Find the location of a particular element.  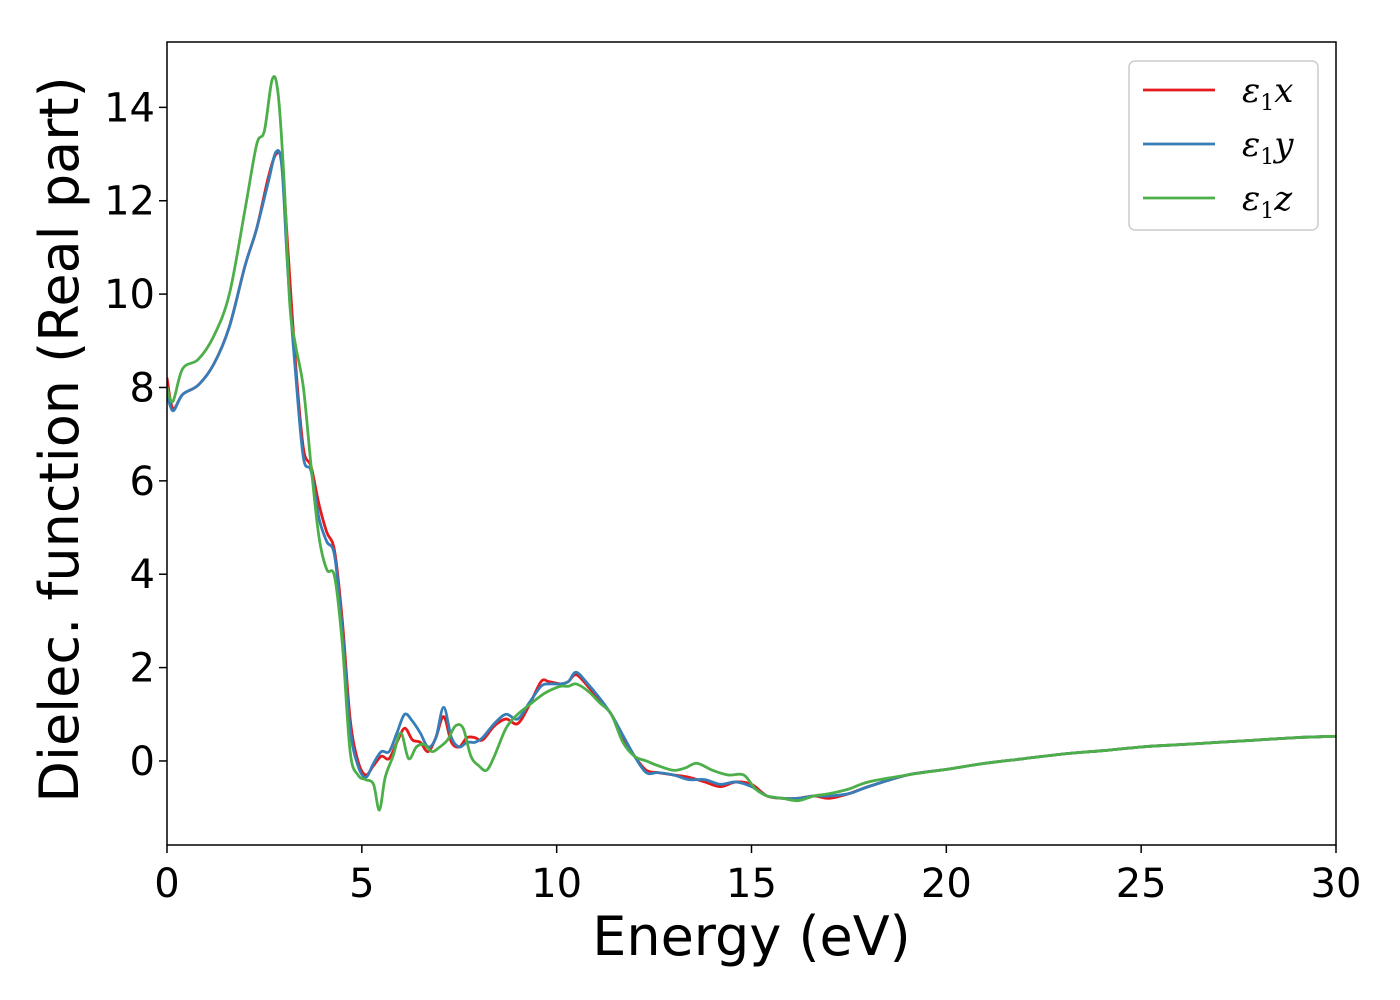

y-axis-label: Dielec. function (Real part) is located at coordinates (59, 439).